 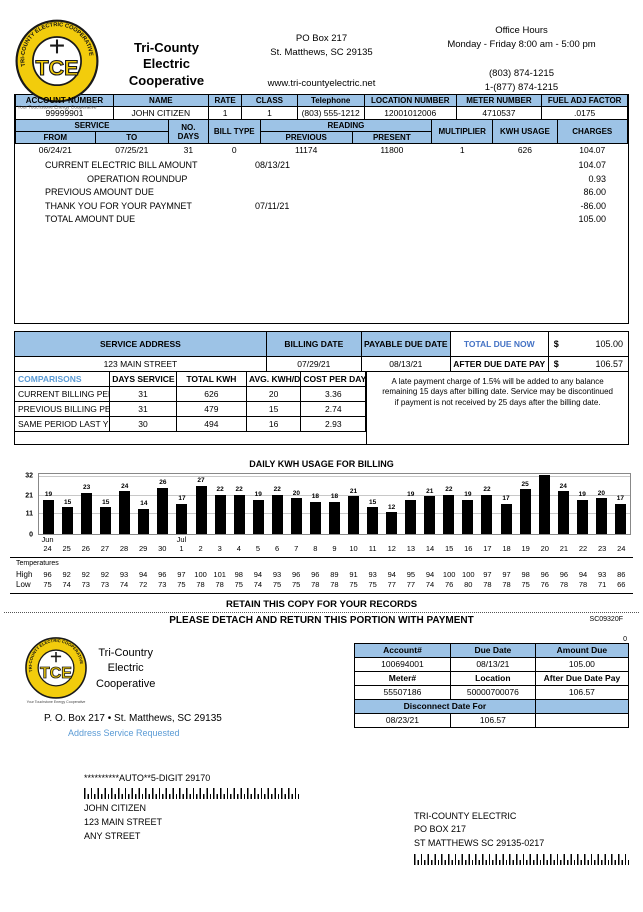 I want to click on bill-type: 0, so click(x=234, y=150).